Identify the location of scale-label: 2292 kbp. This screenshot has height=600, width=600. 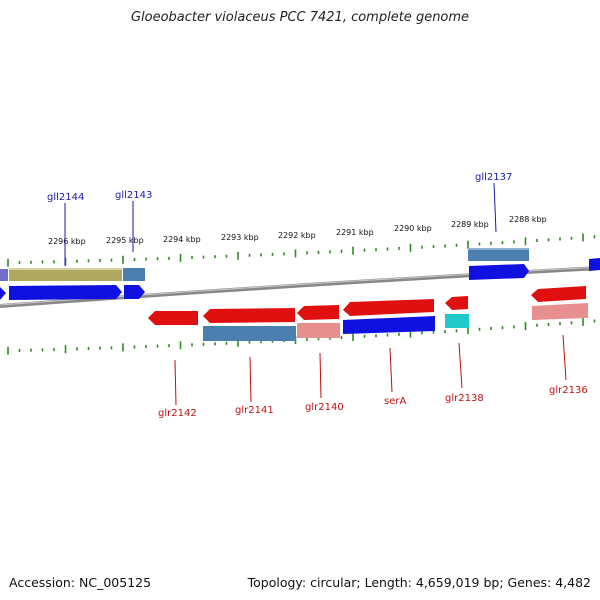
(297, 235).